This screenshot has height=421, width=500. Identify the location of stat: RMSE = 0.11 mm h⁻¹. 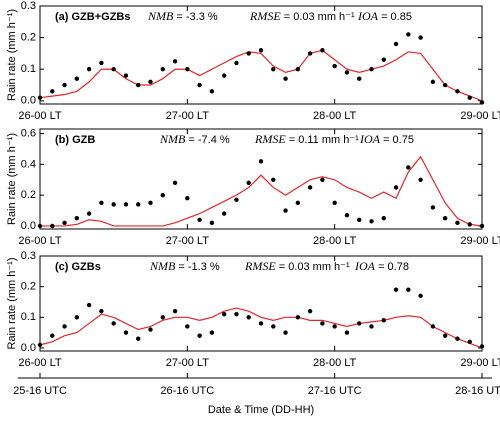
(306, 139).